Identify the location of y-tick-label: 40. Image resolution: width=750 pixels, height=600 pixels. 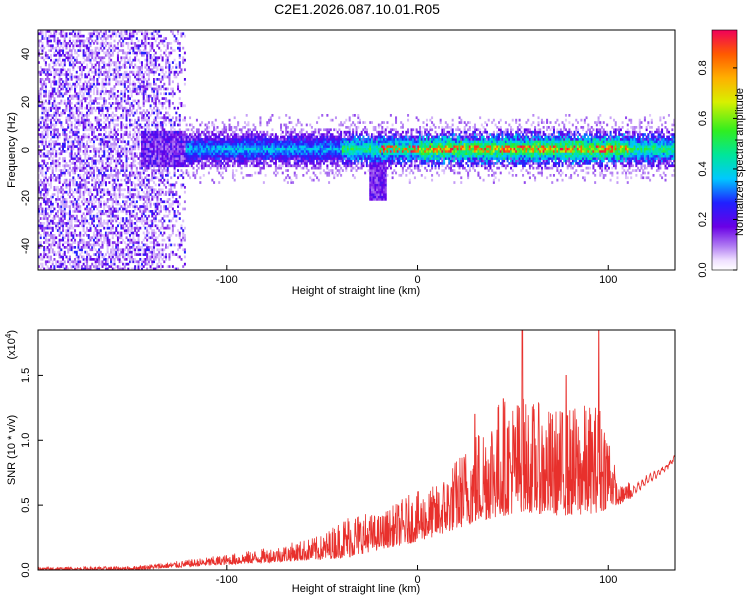
(26, 54).